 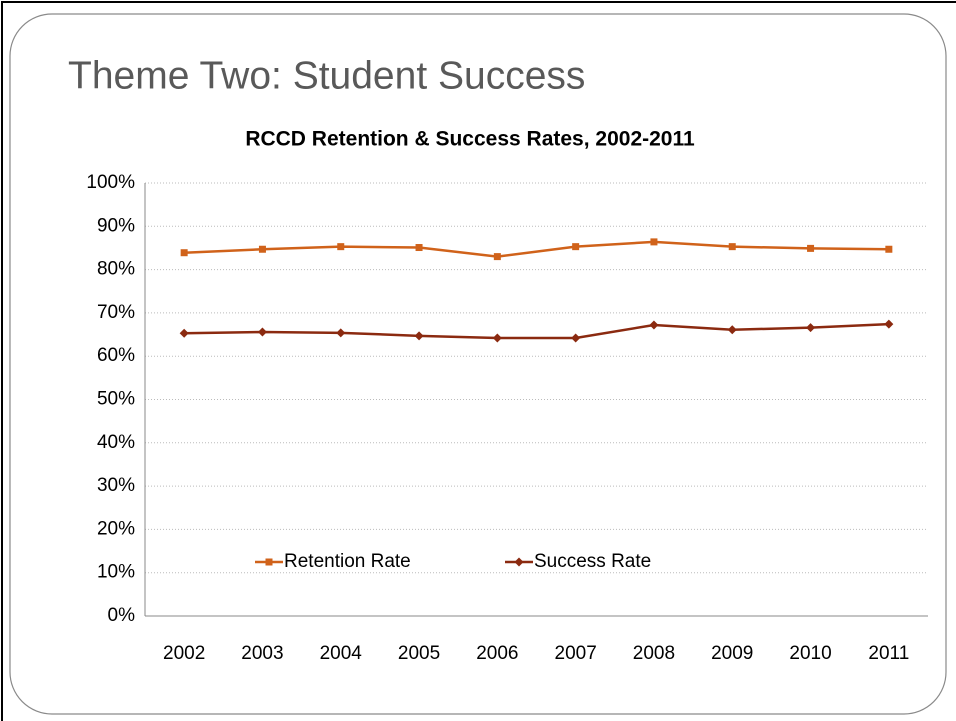 I want to click on y-tick-label: 80%, so click(x=116, y=269).